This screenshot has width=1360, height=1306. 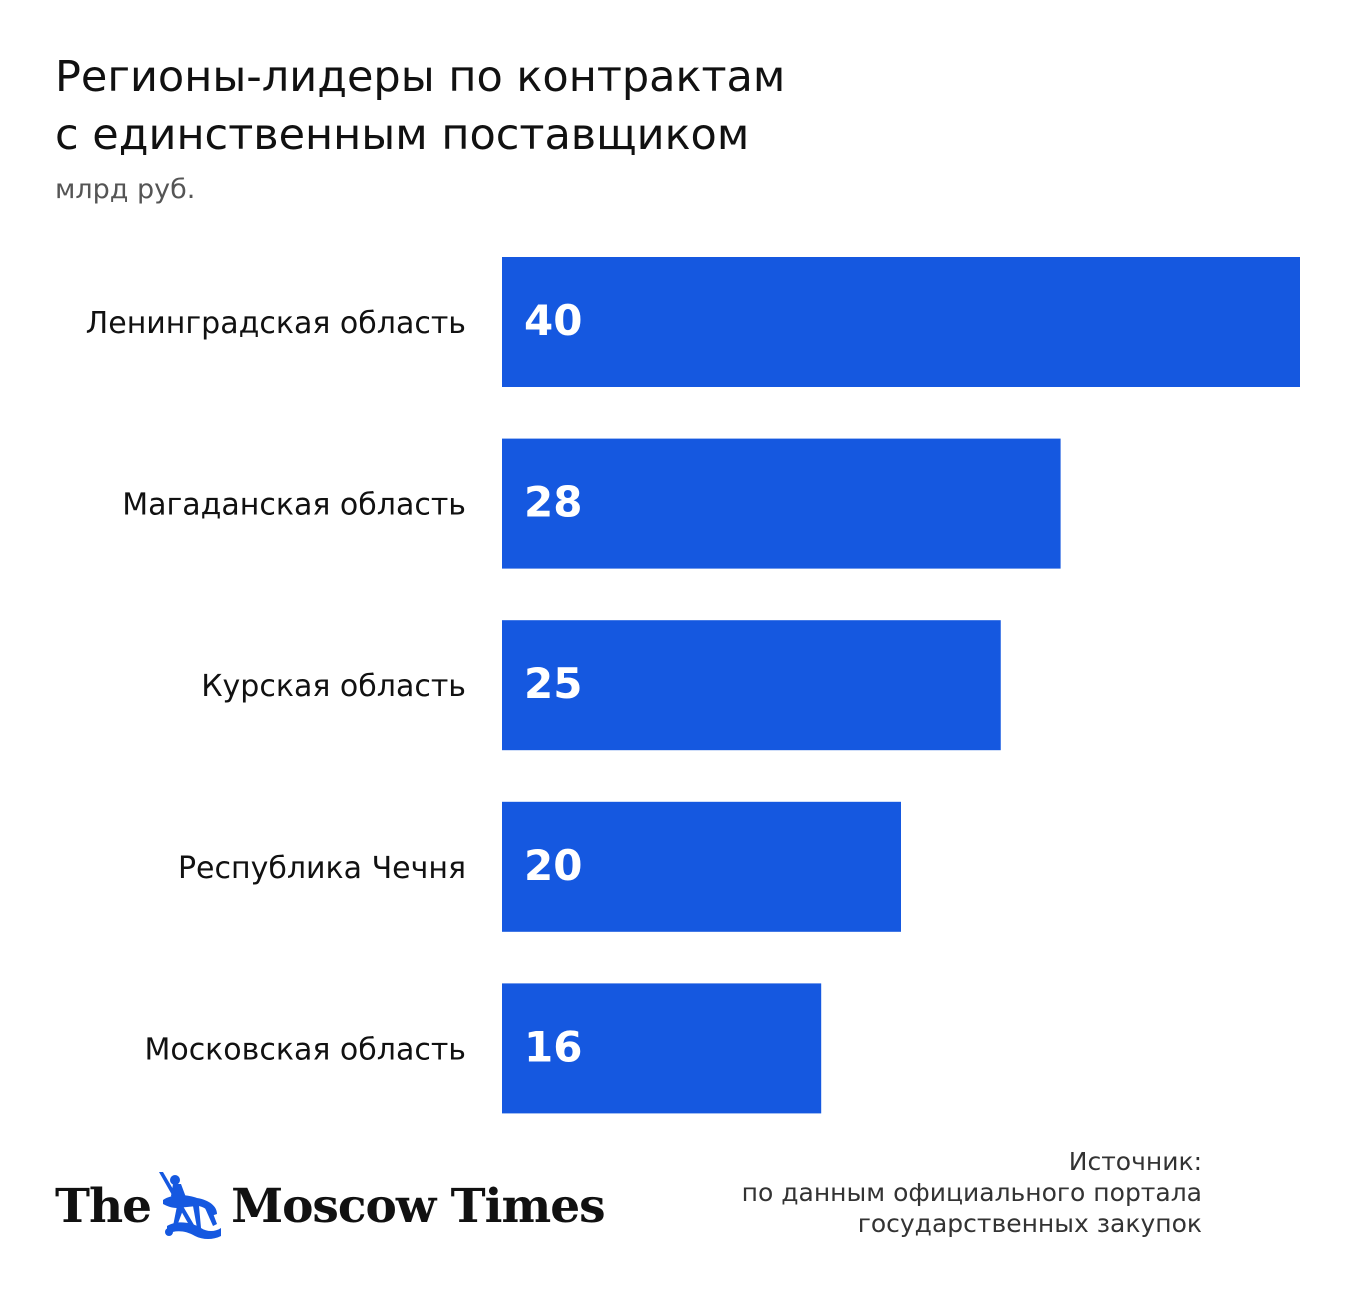 What do you see at coordinates (322, 868) in the screenshot?
I see `category-label: Республика Чечня` at bounding box center [322, 868].